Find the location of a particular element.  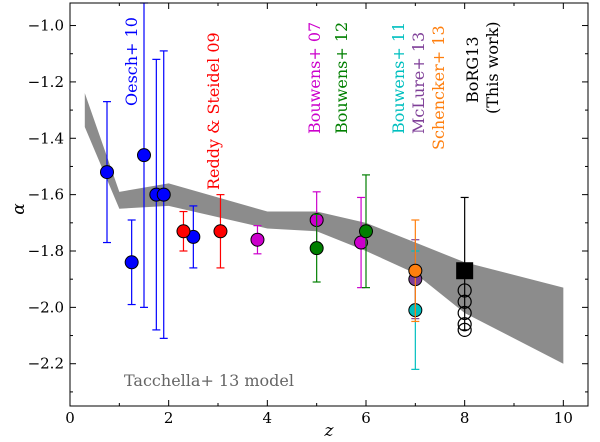

label-schencker-13: Schencker+ 13 is located at coordinates (438, 87).